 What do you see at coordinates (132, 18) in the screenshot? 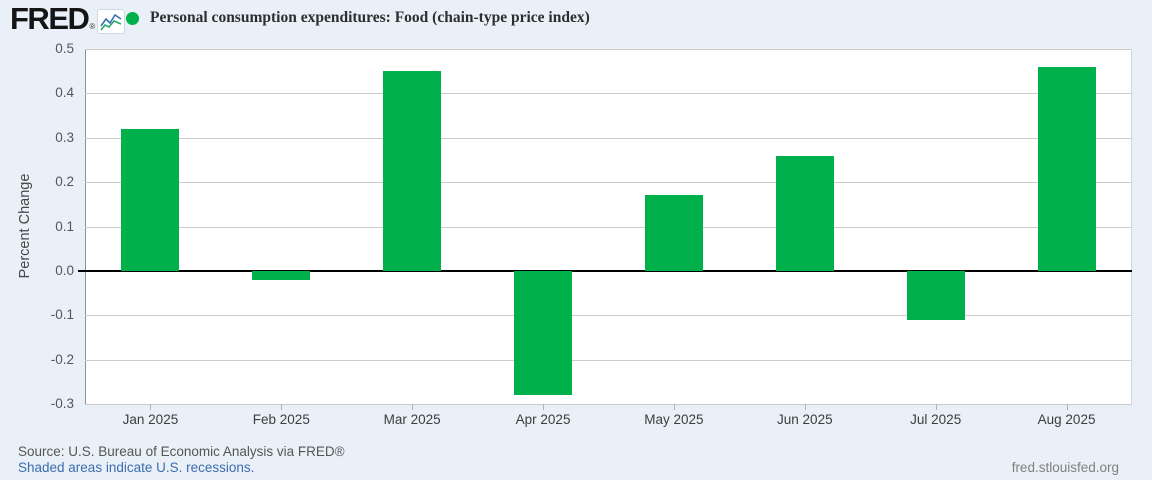
I see `series-color-dot-icon` at bounding box center [132, 18].